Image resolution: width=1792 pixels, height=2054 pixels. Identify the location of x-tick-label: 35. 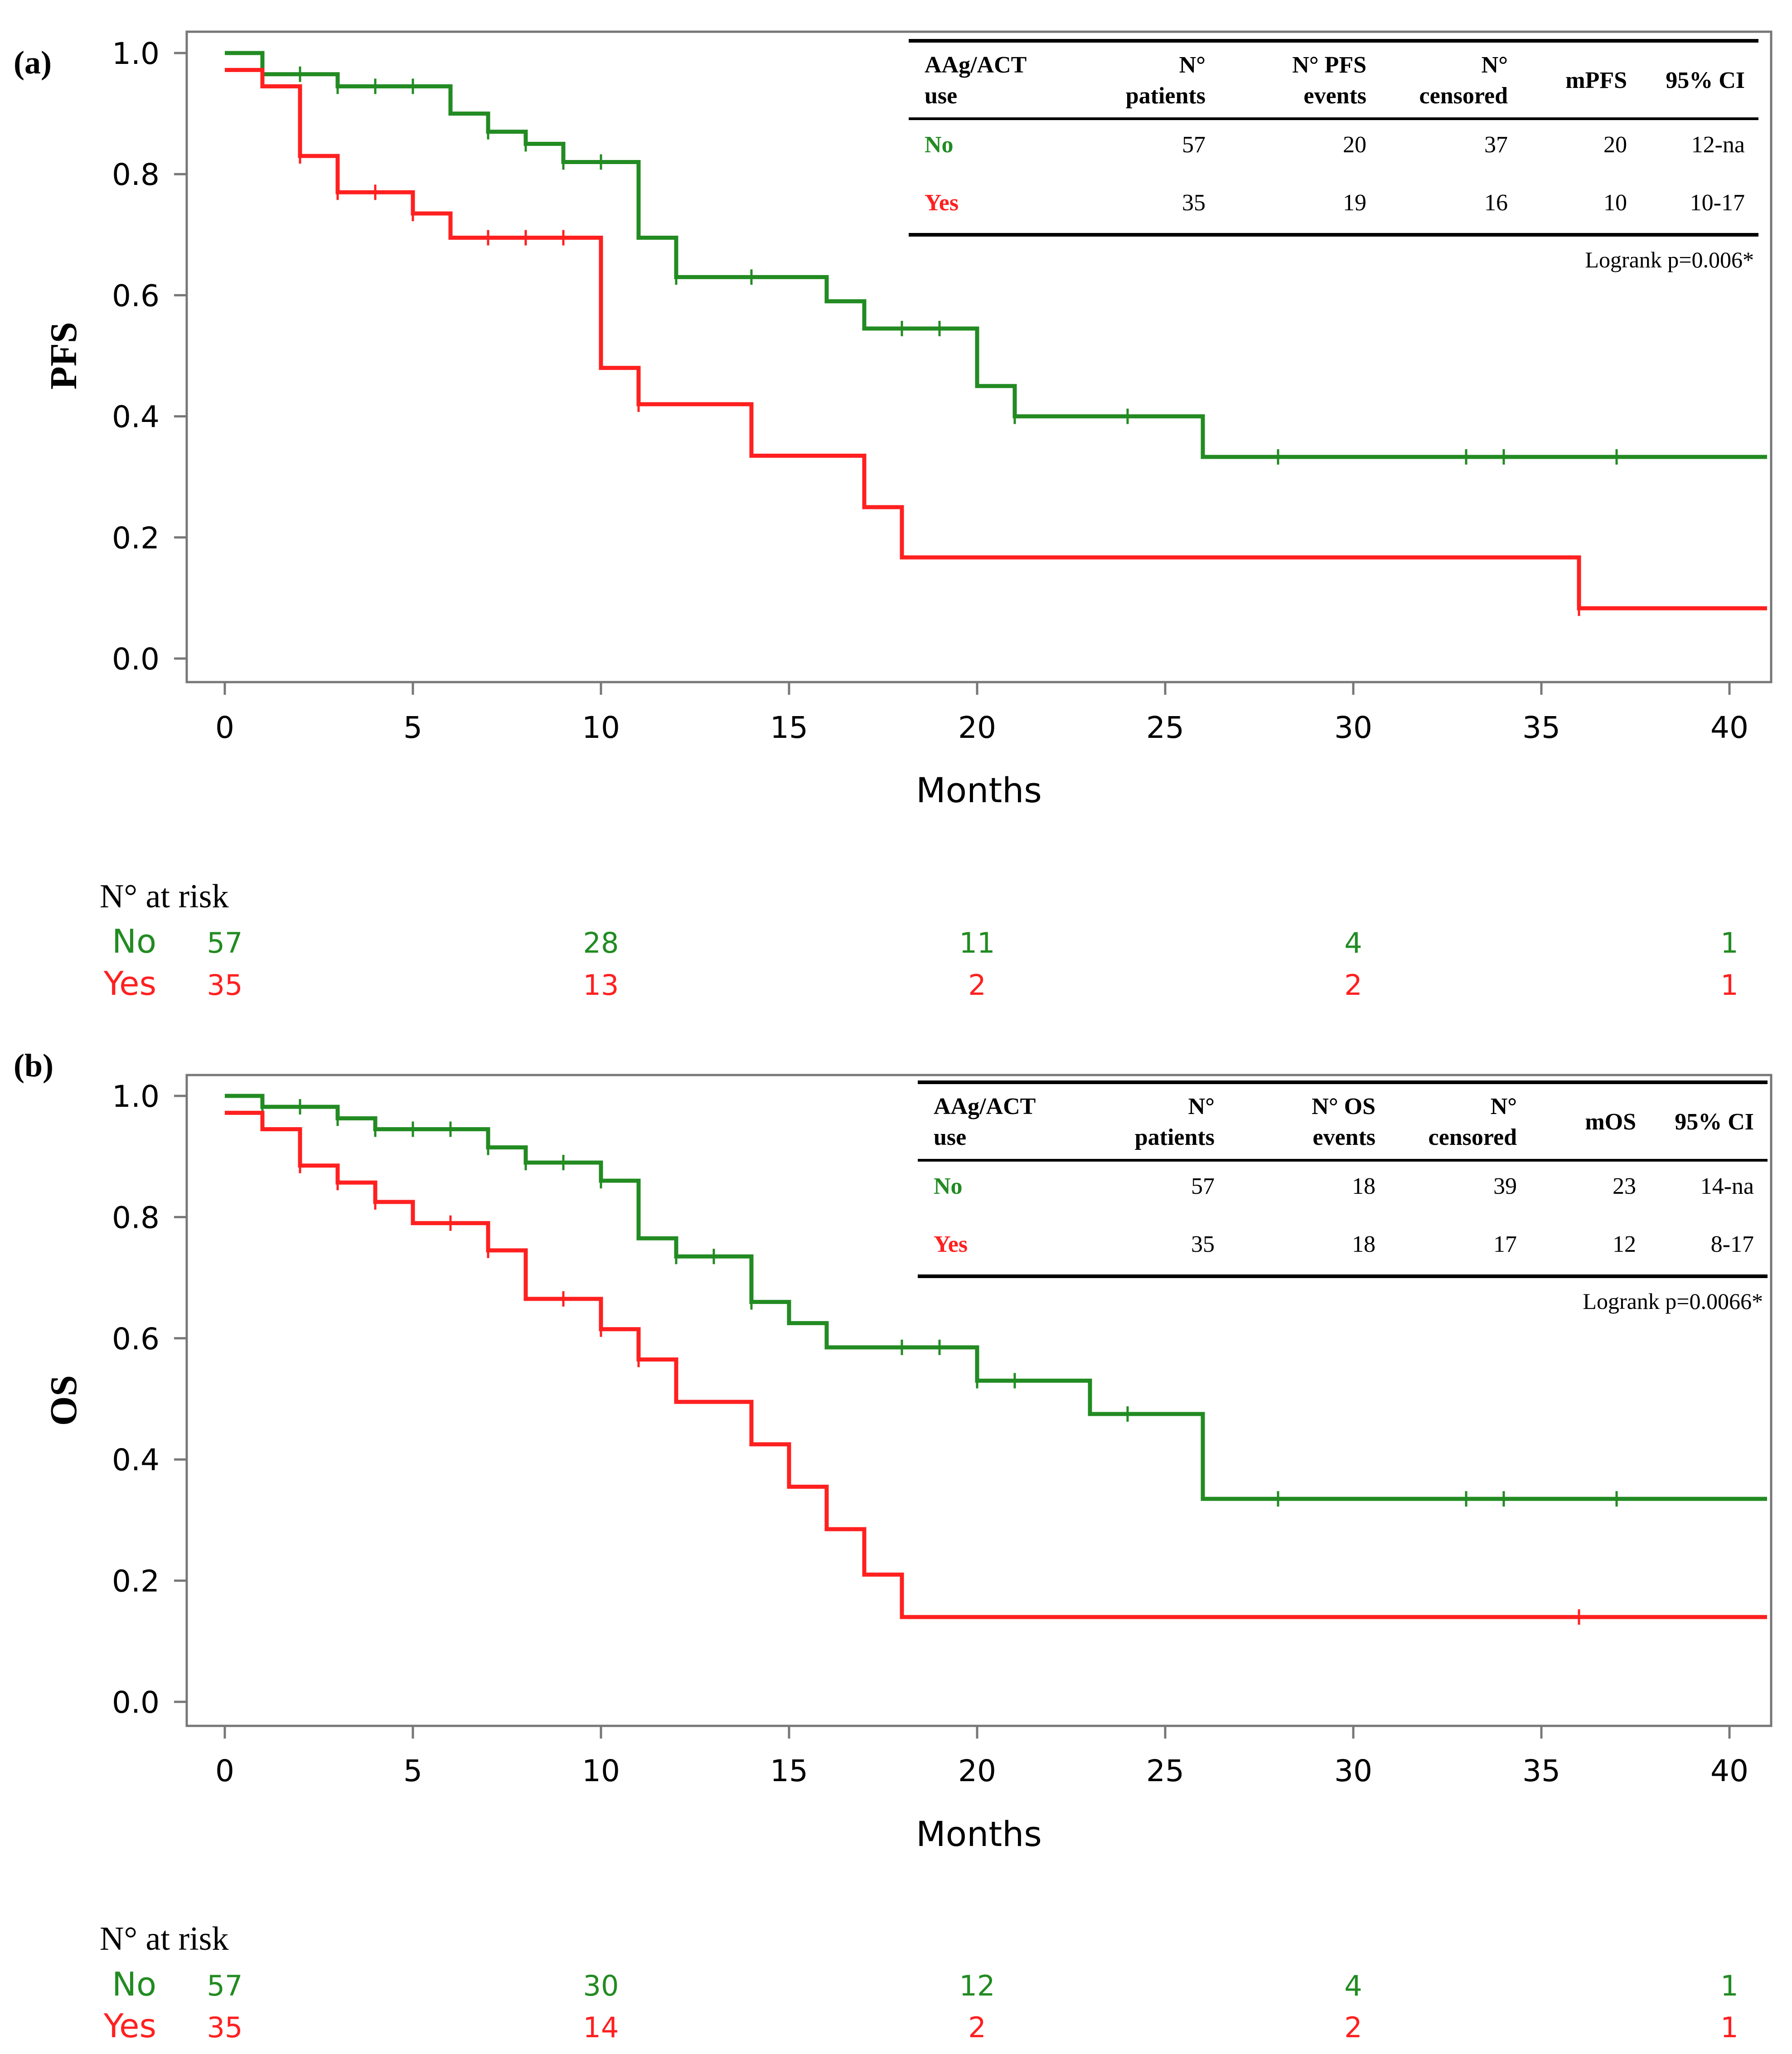
(1541, 727).